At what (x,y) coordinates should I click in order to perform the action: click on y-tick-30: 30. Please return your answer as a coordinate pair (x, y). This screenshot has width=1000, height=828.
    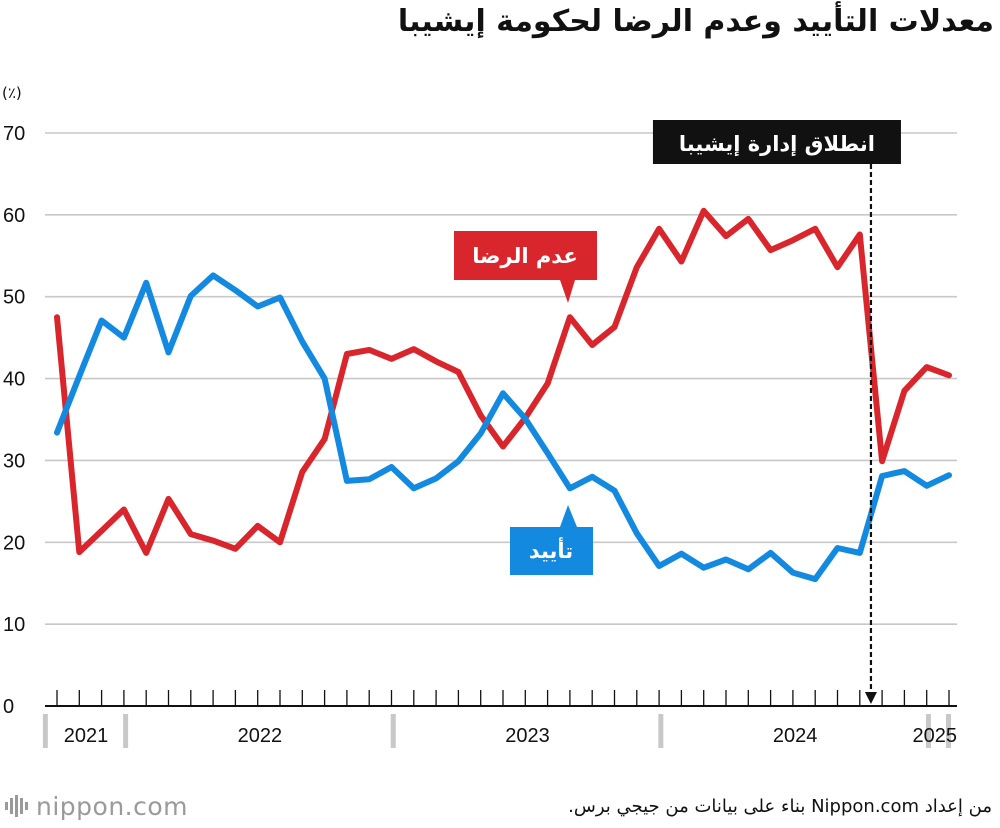
    Looking at the image, I should click on (14, 461).